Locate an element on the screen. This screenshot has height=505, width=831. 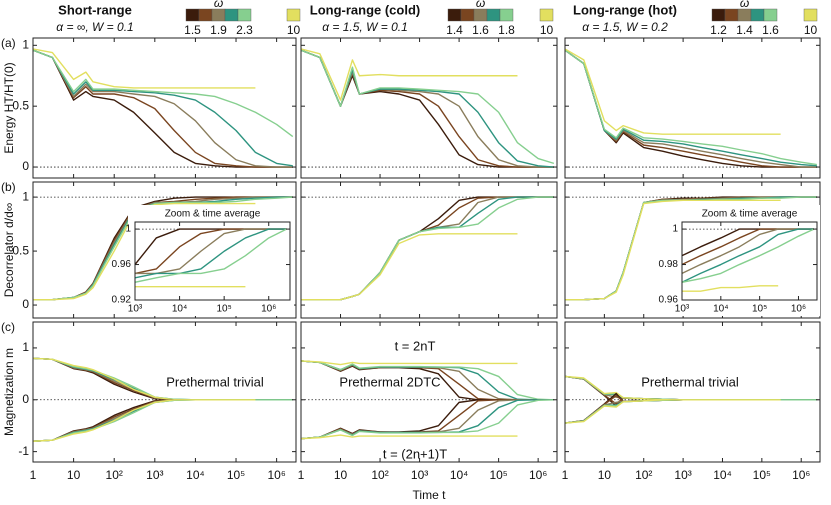
y-tick-label: 0.5 is located at coordinates (20, 105).